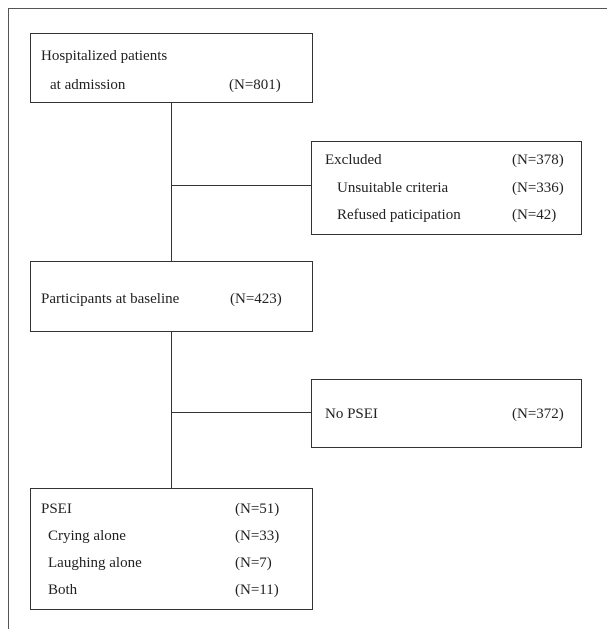 The height and width of the screenshot is (630, 608). I want to click on psei-title: PSEI, so click(56, 509).